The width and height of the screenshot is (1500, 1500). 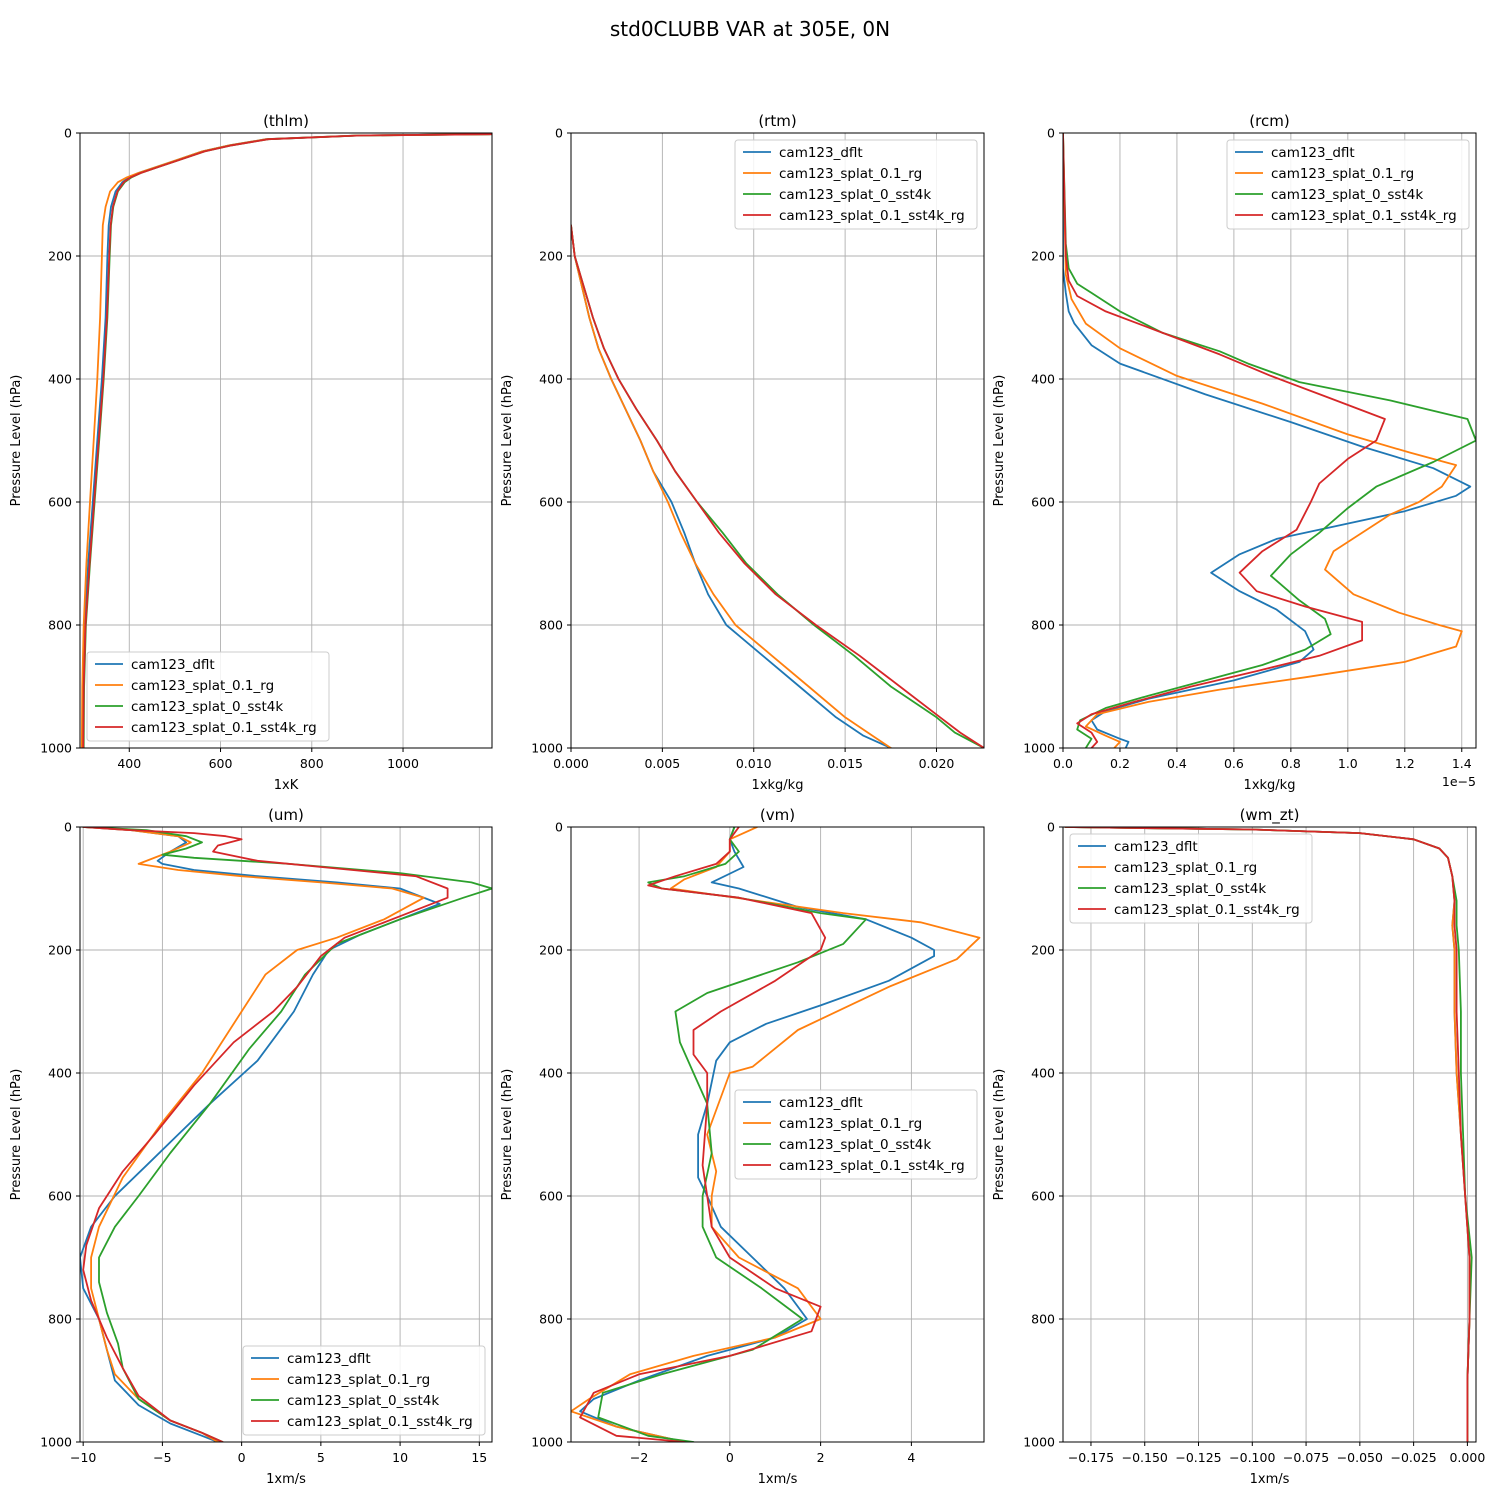 What do you see at coordinates (242, 1457) in the screenshot?
I see `x-tick-label: 0` at bounding box center [242, 1457].